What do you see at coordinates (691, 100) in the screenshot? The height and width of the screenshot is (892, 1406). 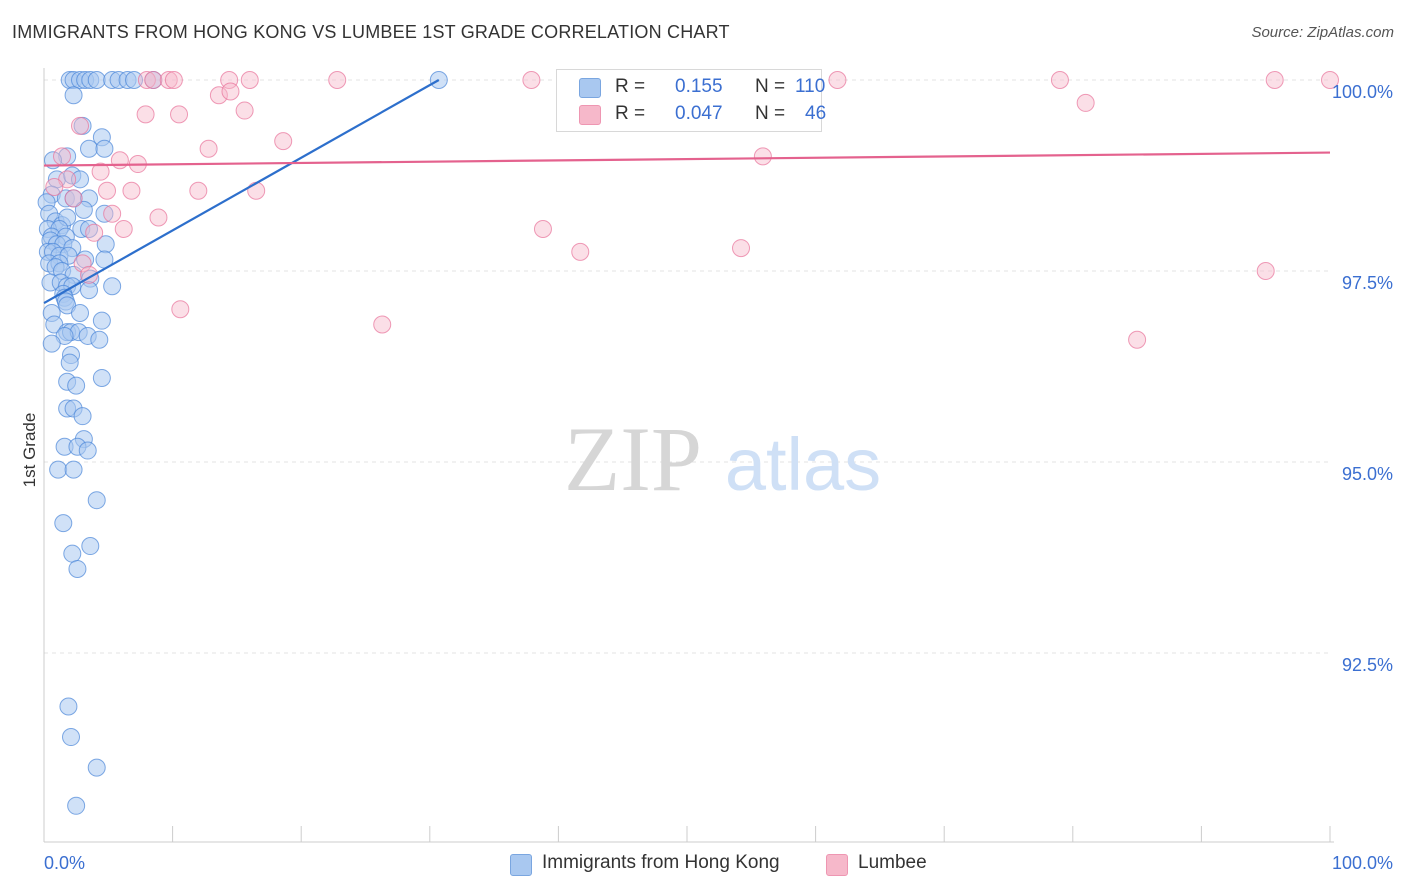 I see `correlation-legend: R = 0.155 N = 110 R = 0.047 N = 46` at bounding box center [691, 100].